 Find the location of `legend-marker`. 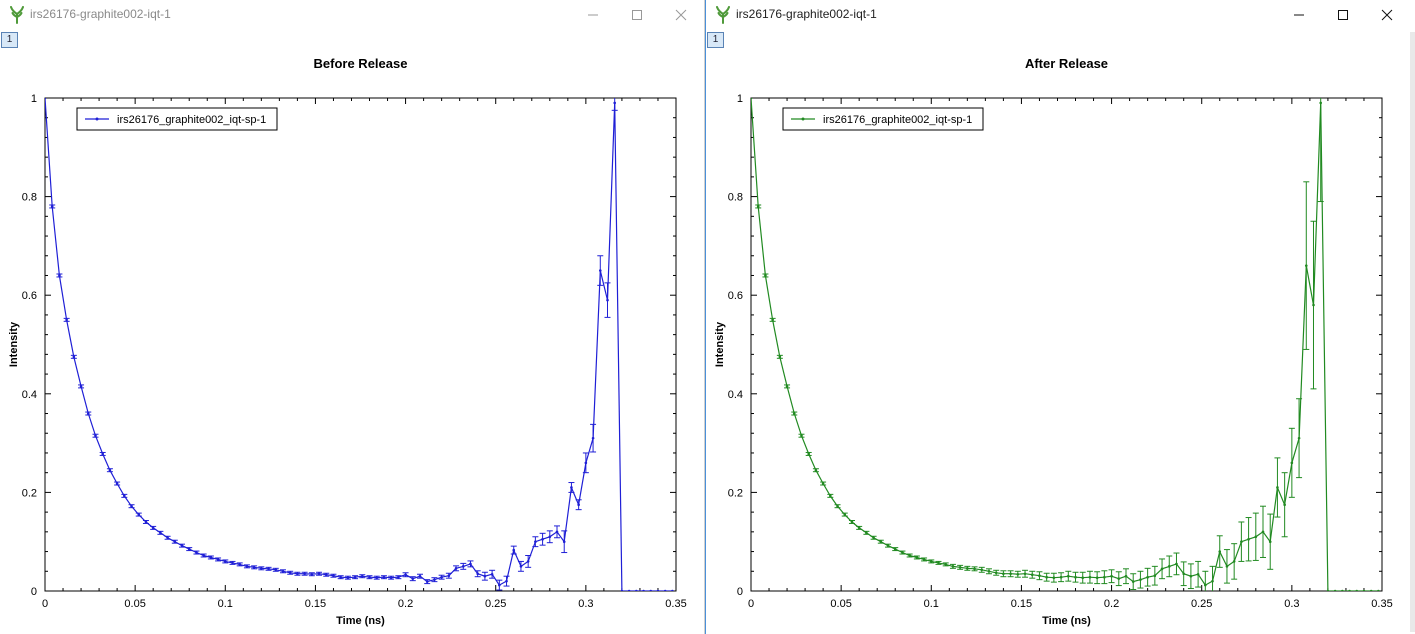

legend-marker is located at coordinates (803, 119).